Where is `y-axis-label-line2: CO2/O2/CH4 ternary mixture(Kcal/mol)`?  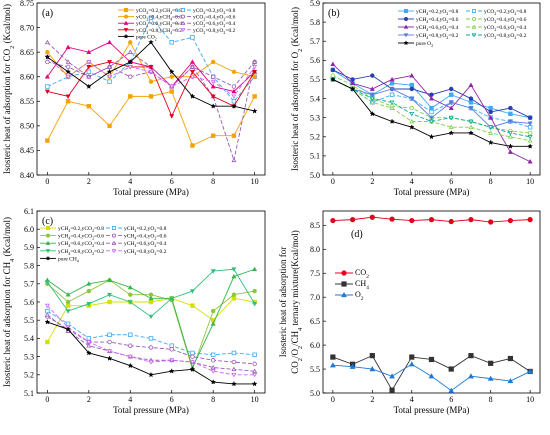 y-axis-label-line2: CO2/O2/CH4 ternary mixture(Kcal/mol) is located at coordinates (297, 301).